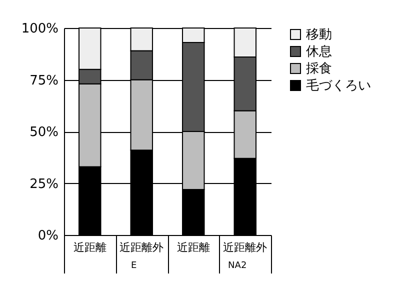 Image resolution: width=407 pixels, height=284 pixels. What do you see at coordinates (44, 132) in the screenshot?
I see `y-tick-label: 50%` at bounding box center [44, 132].